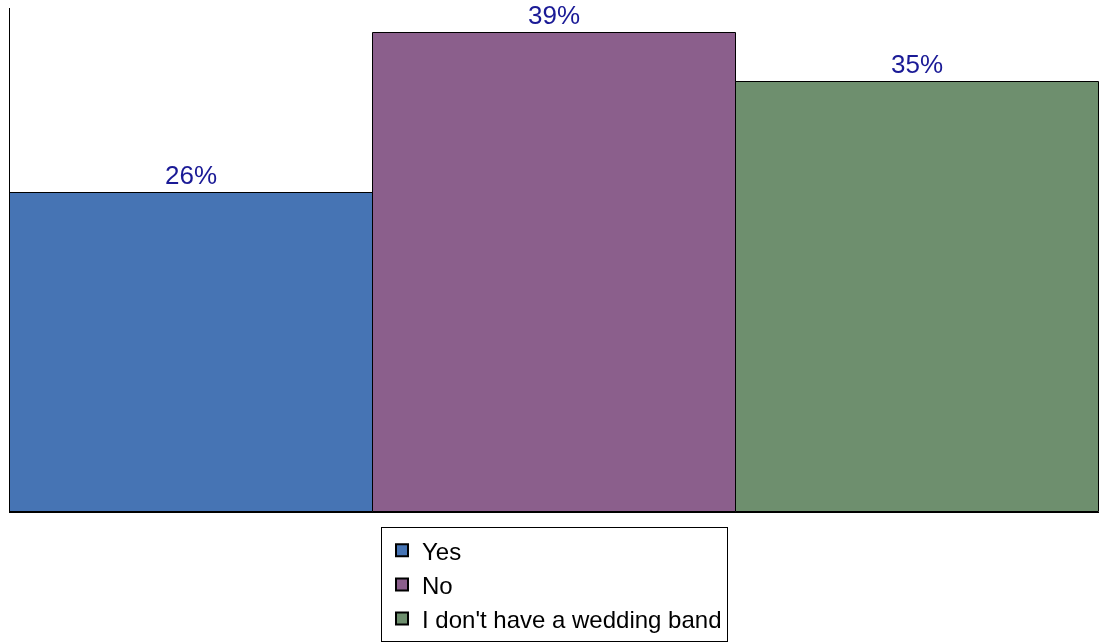  What do you see at coordinates (572, 619) in the screenshot?
I see `legend-label: I don't have a wedding band` at bounding box center [572, 619].